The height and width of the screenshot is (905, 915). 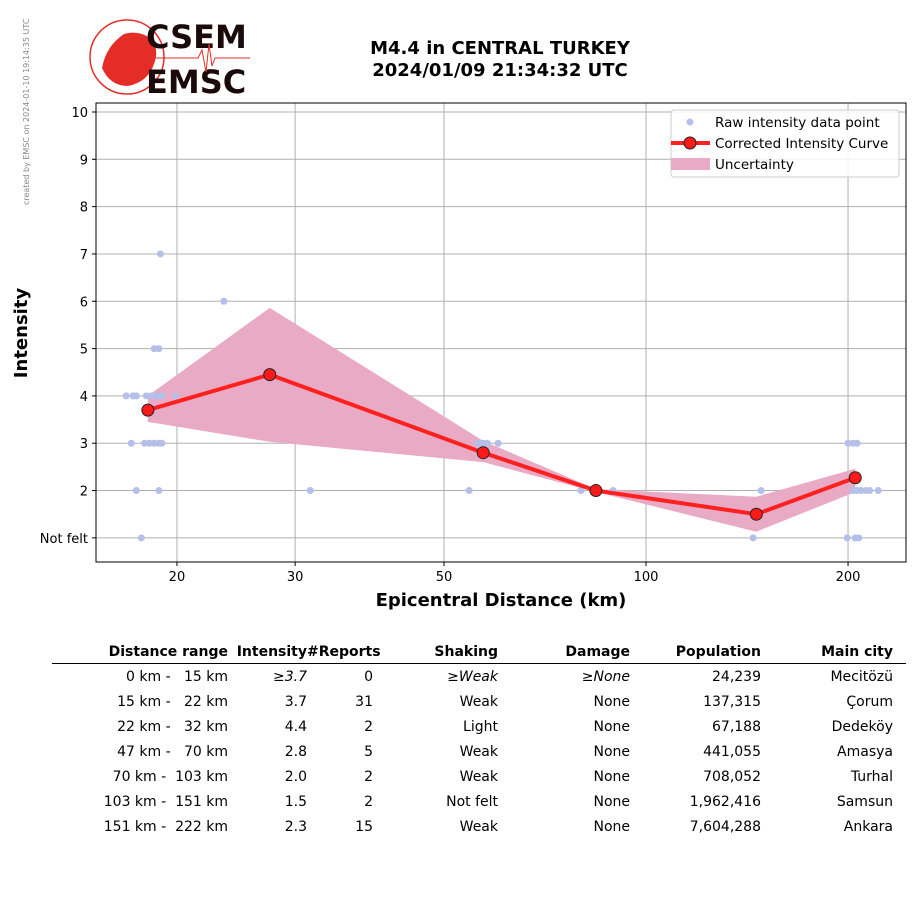 I want to click on table-cell: 24,239, so click(x=736, y=676).